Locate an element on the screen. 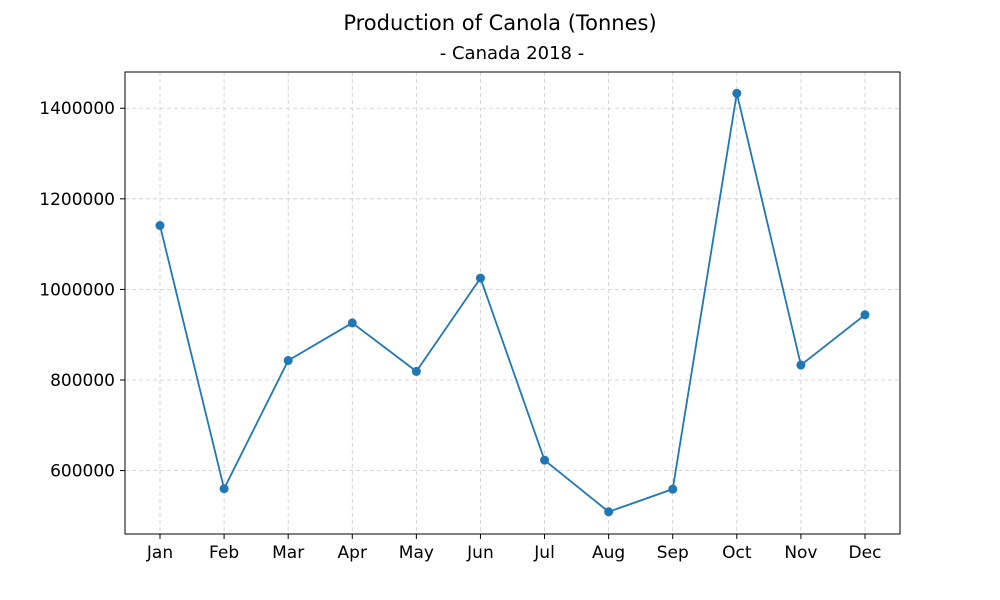  x-tick-label: Oct is located at coordinates (737, 553).